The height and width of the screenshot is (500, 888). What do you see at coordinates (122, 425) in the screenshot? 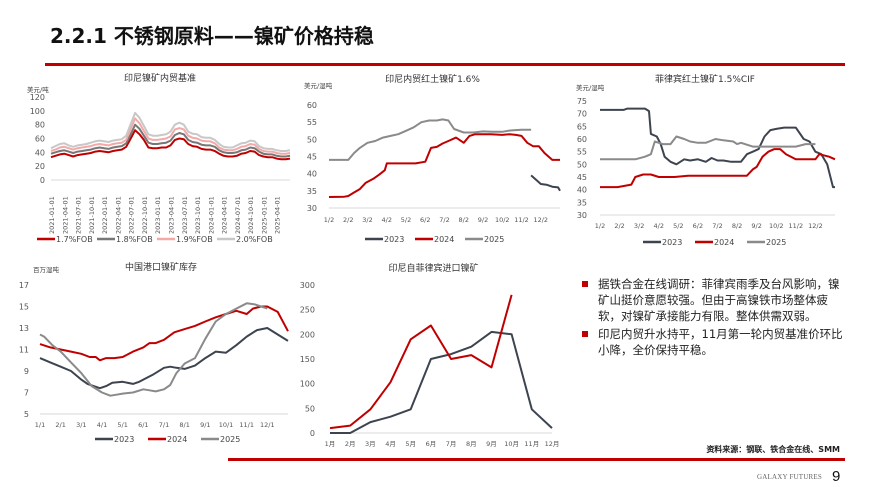
I see `x-tick-label: 5/1` at bounding box center [122, 425].